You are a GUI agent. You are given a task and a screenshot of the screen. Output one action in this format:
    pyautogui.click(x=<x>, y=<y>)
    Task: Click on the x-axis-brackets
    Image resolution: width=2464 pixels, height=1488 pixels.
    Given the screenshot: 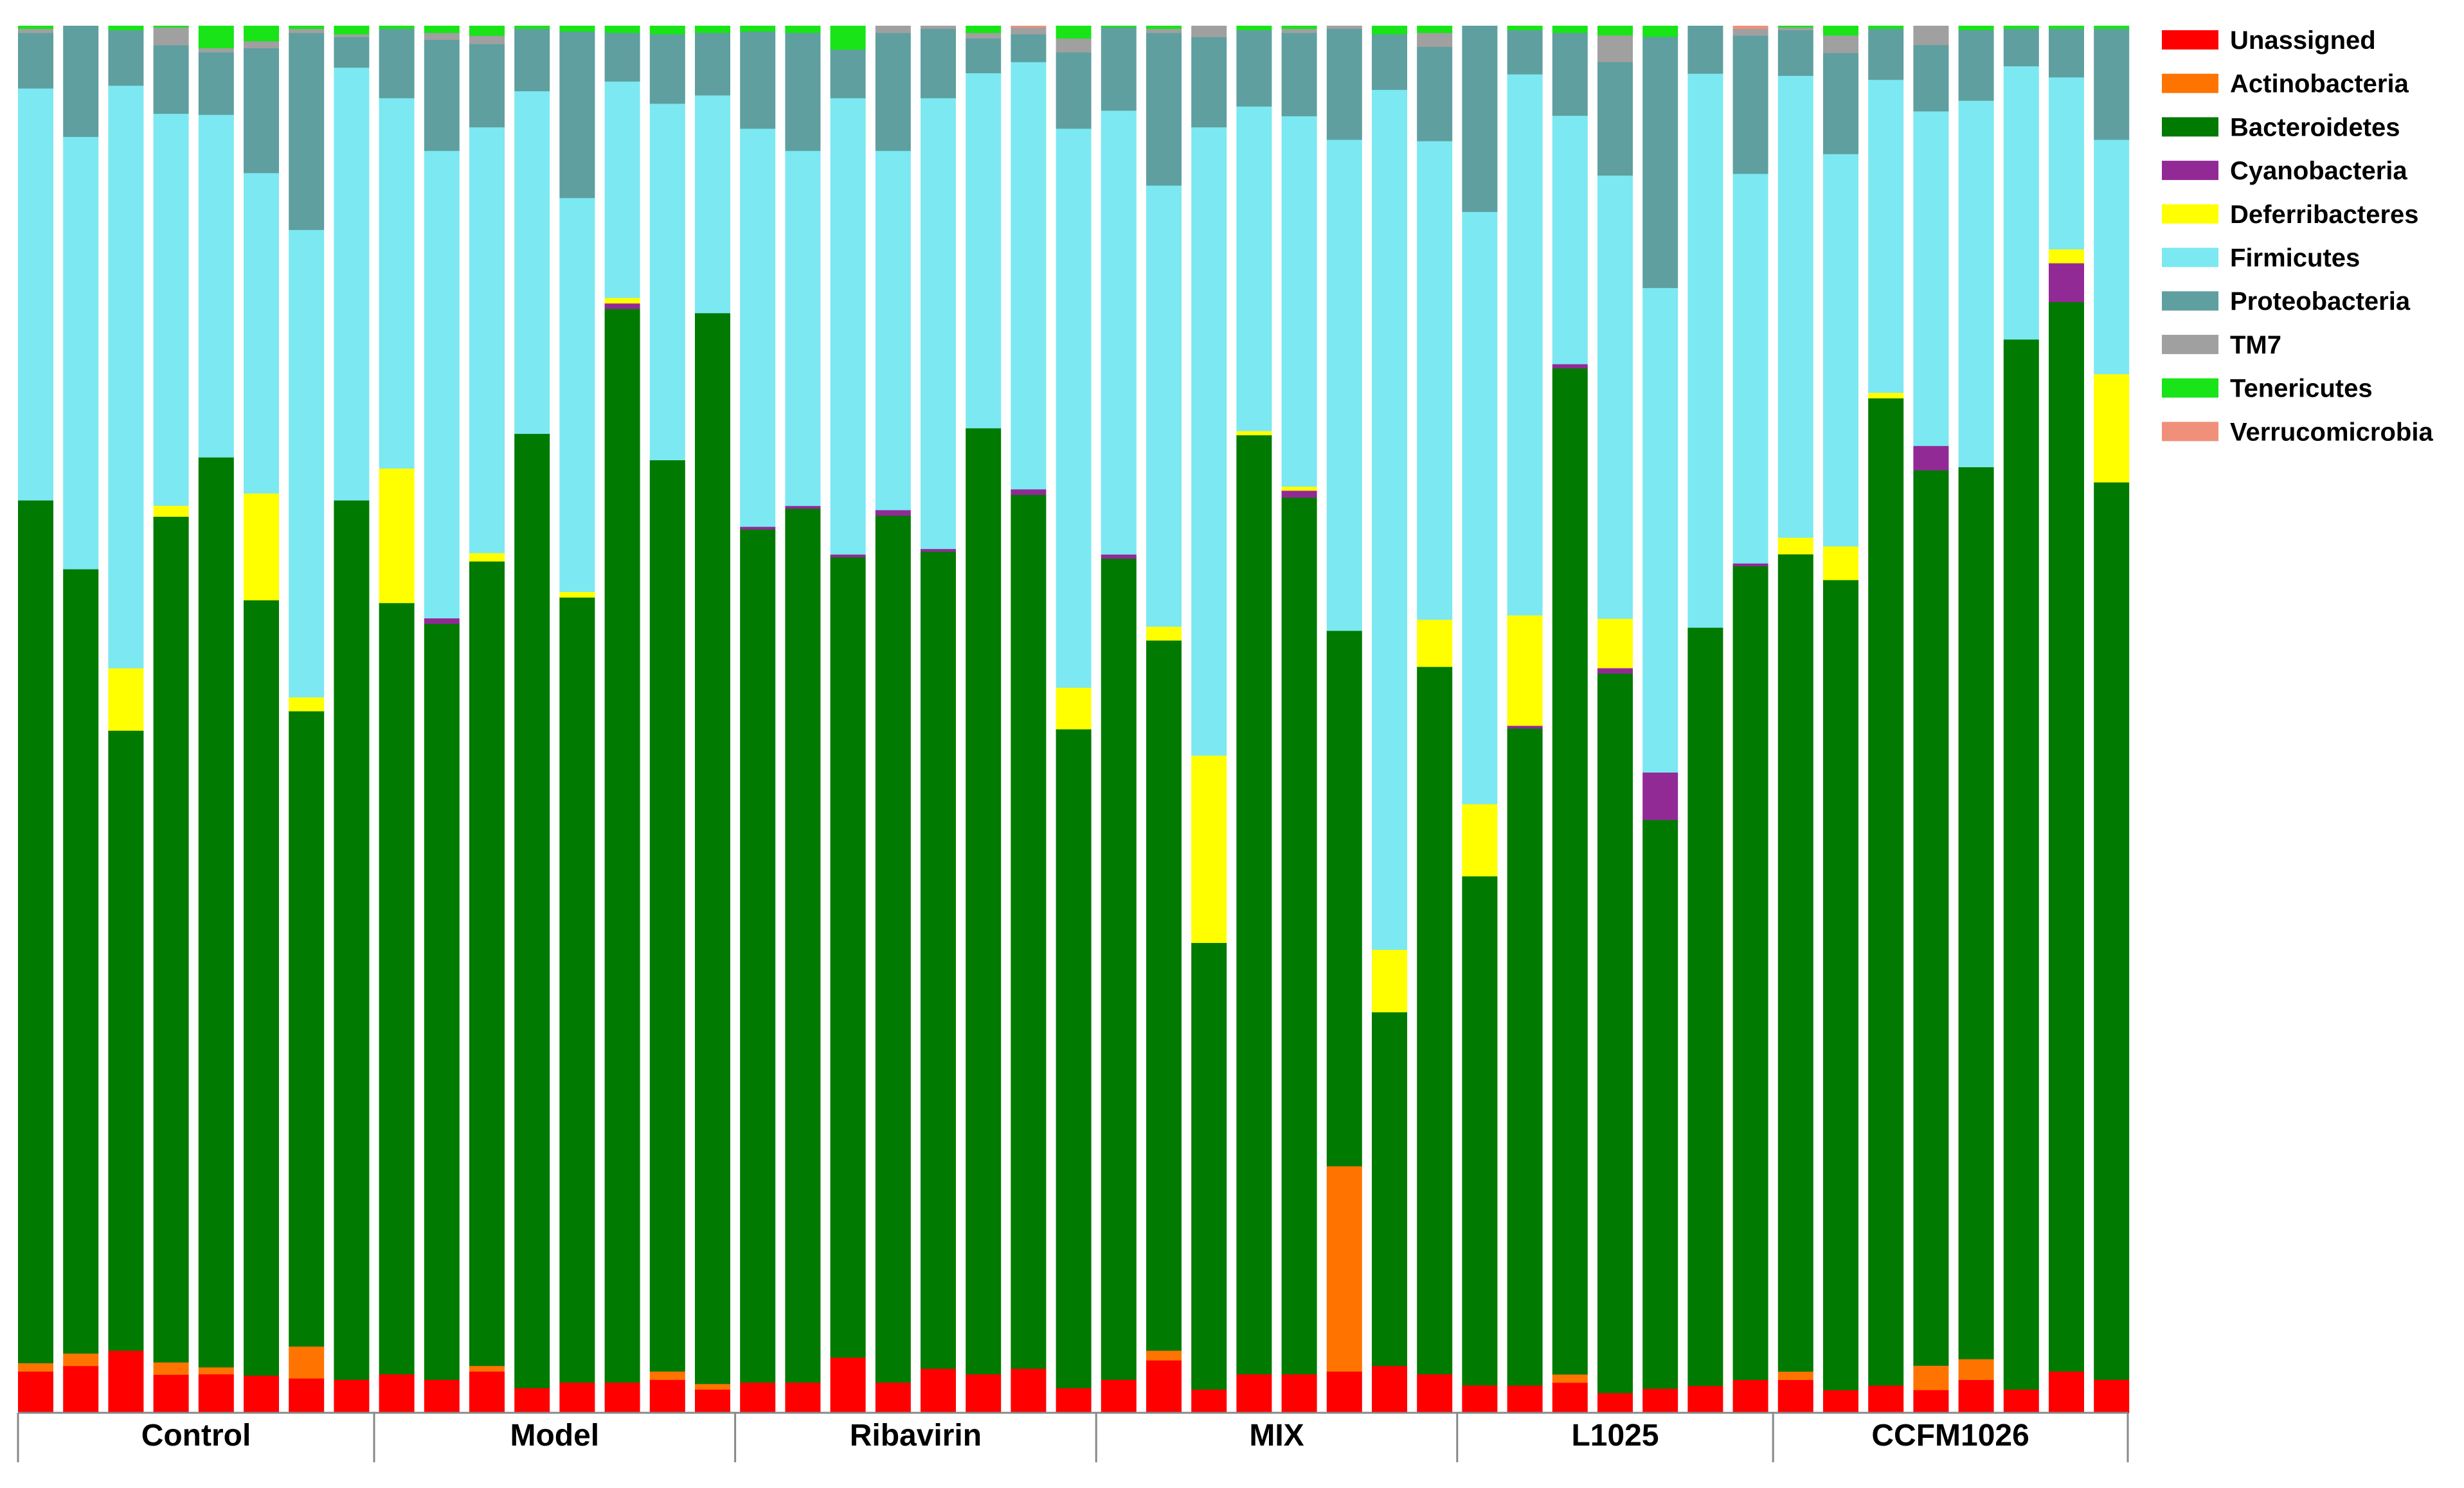 What is the action you would take?
    pyautogui.click(x=1073, y=1437)
    